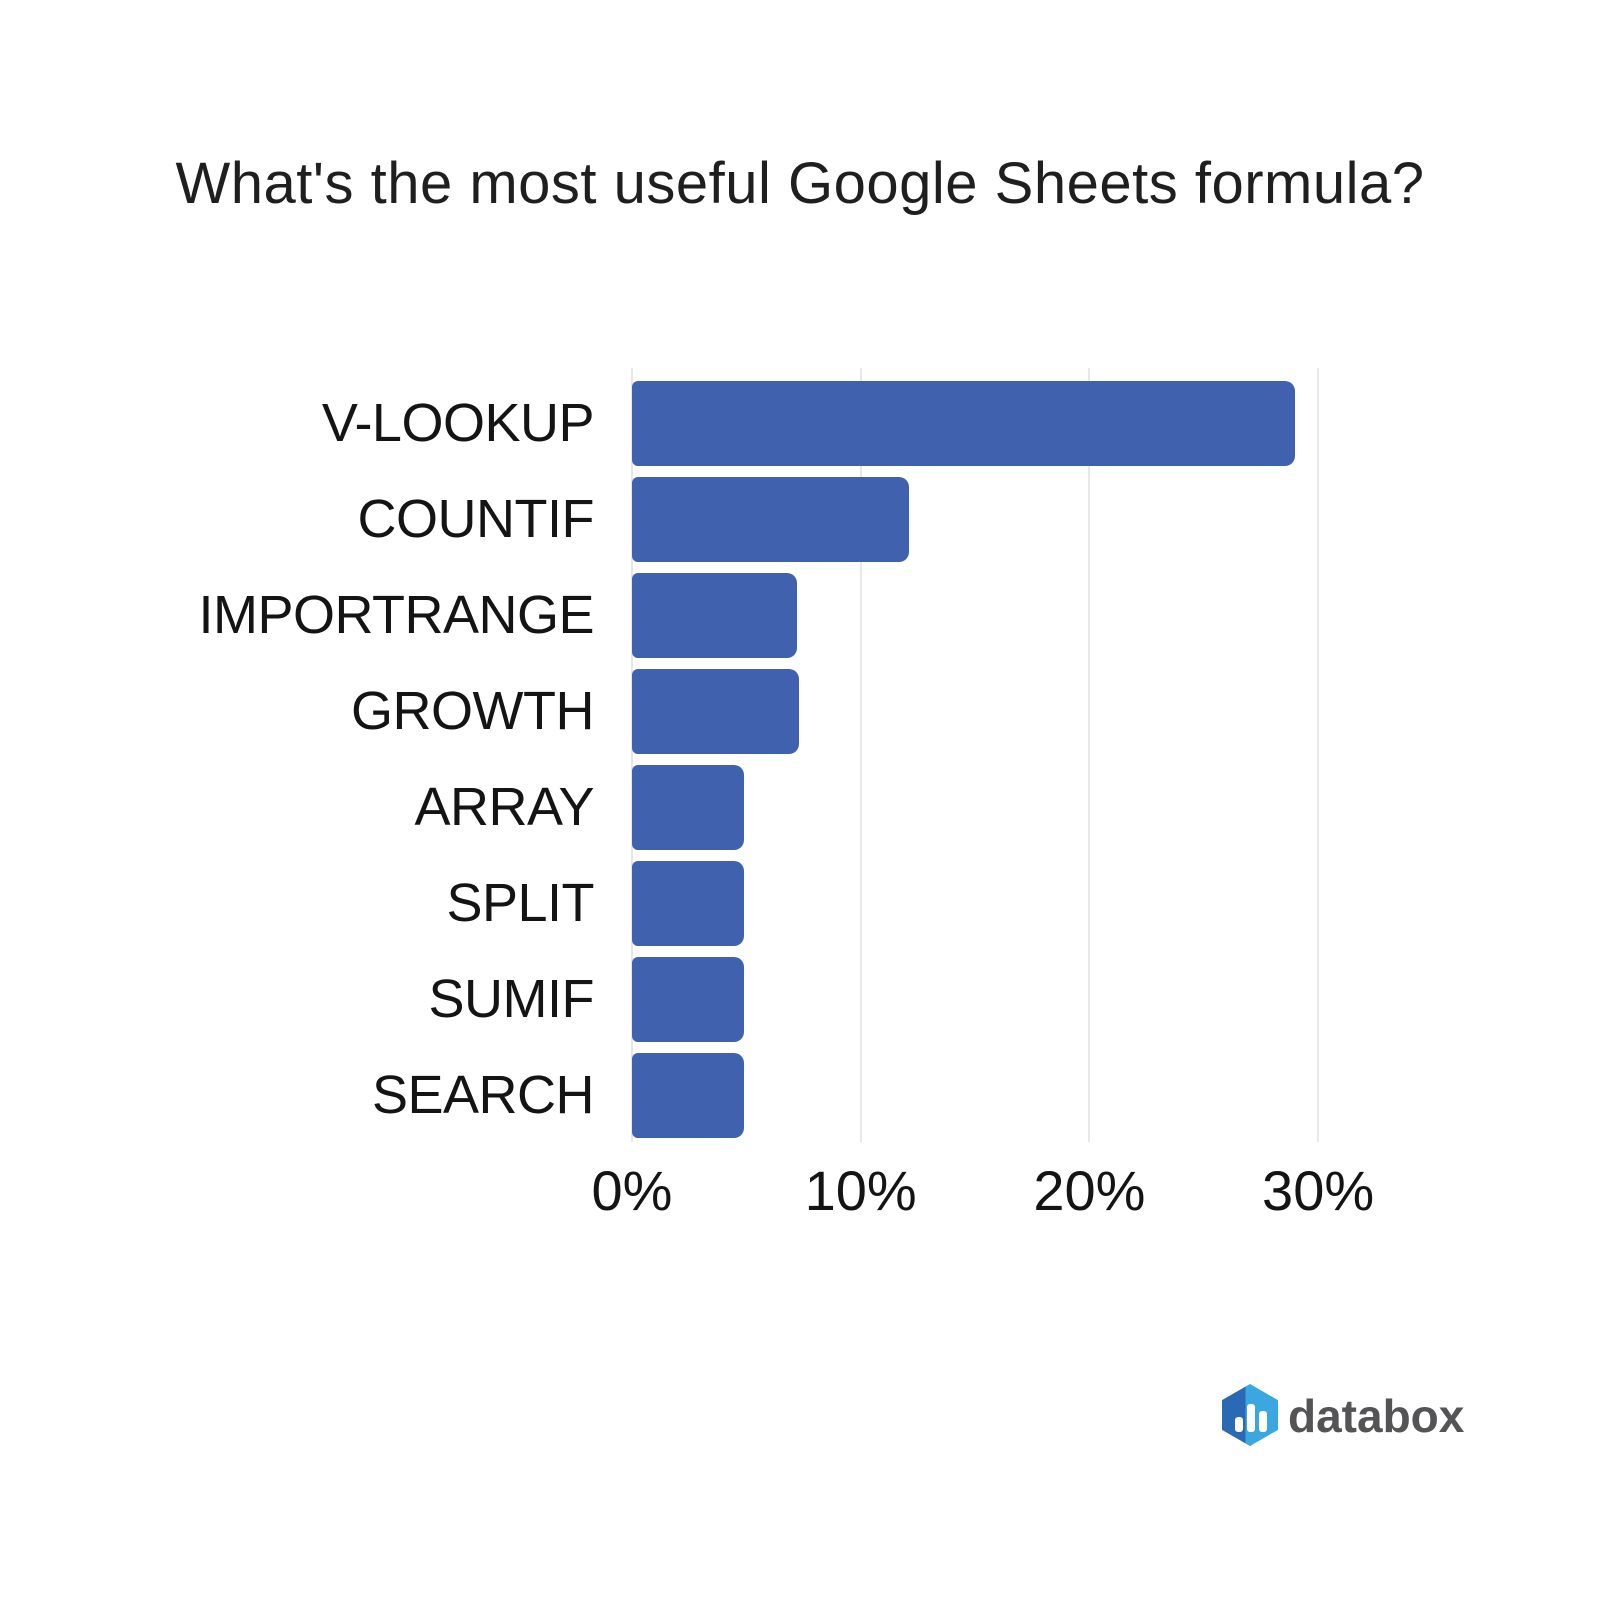  I want to click on bar-row: COUNTIF, so click(800, 519).